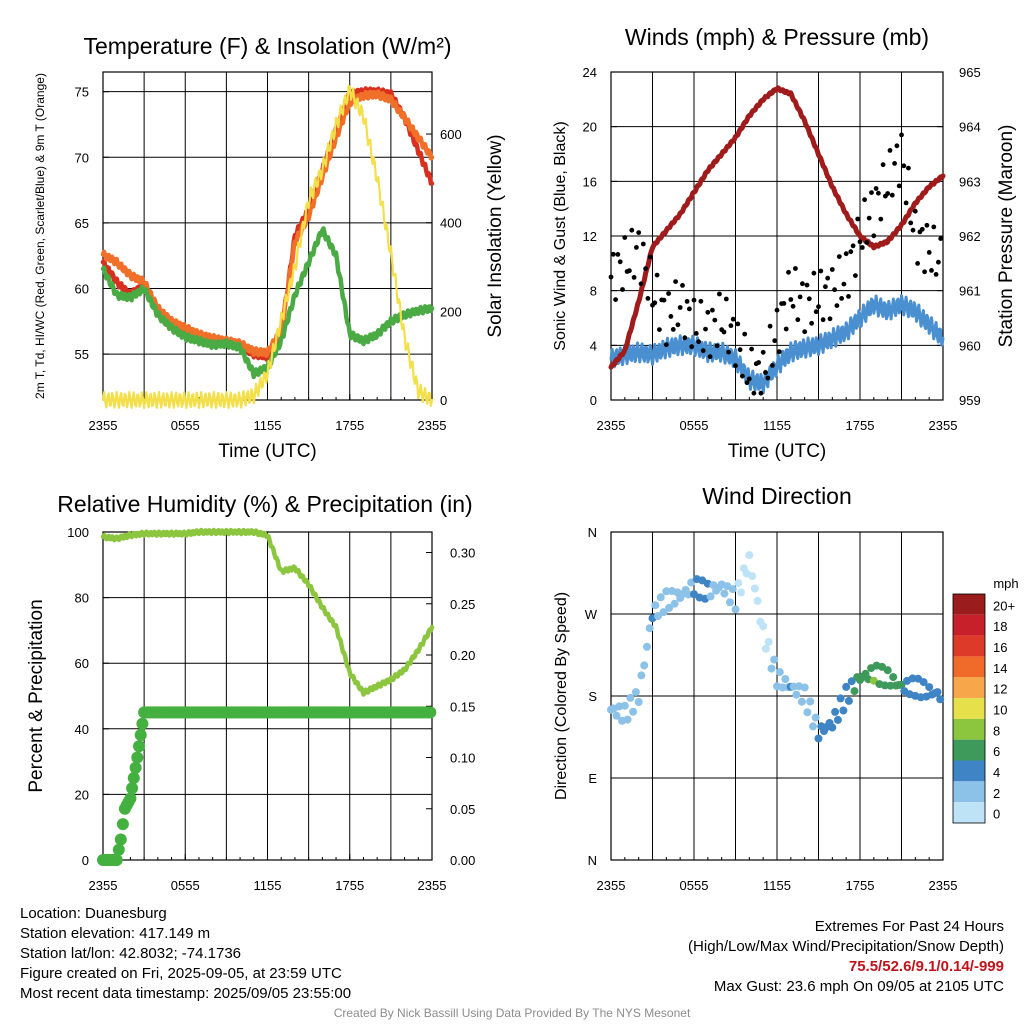  I want to click on y-right-tick-label-0-0: 0, so click(443, 400).